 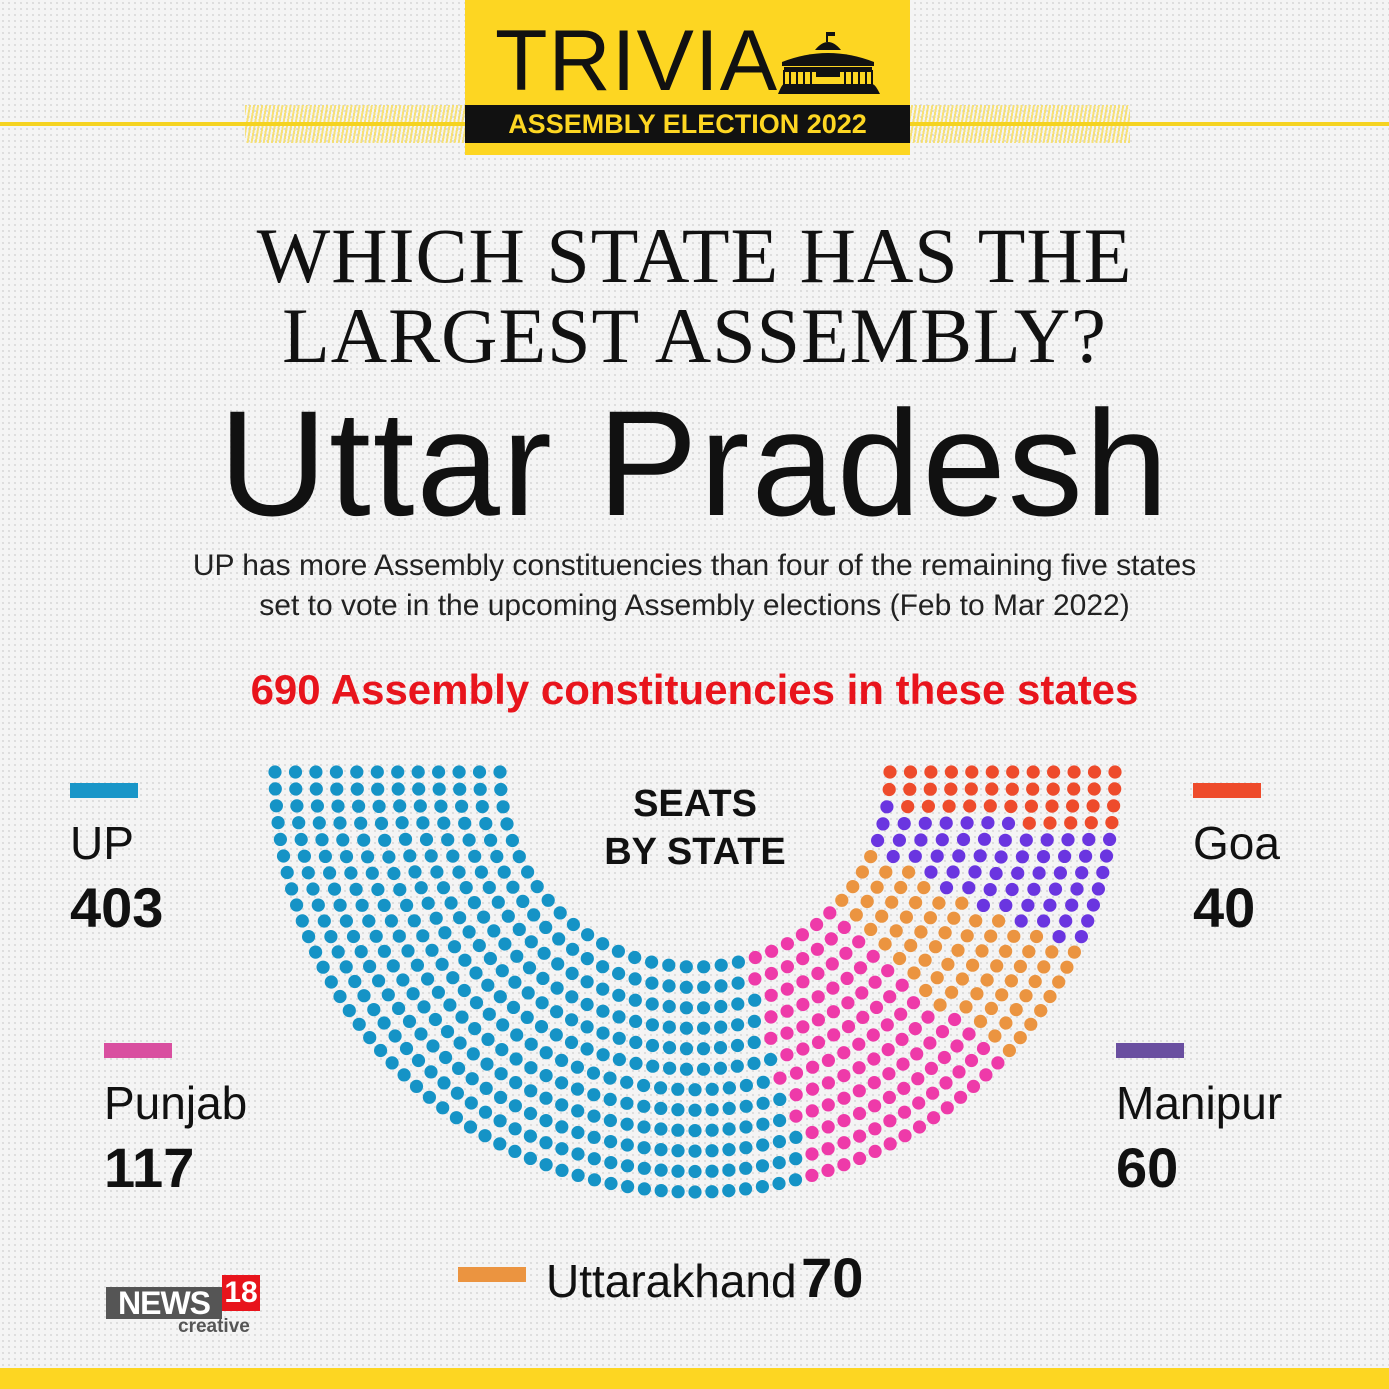 What do you see at coordinates (637, 61) in the screenshot?
I see `header-title: TRIVIA` at bounding box center [637, 61].